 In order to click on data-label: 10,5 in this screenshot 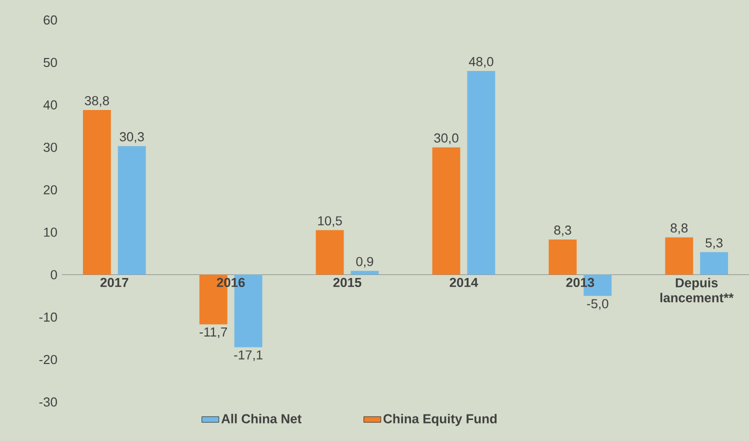, I will do `click(330, 221)`.